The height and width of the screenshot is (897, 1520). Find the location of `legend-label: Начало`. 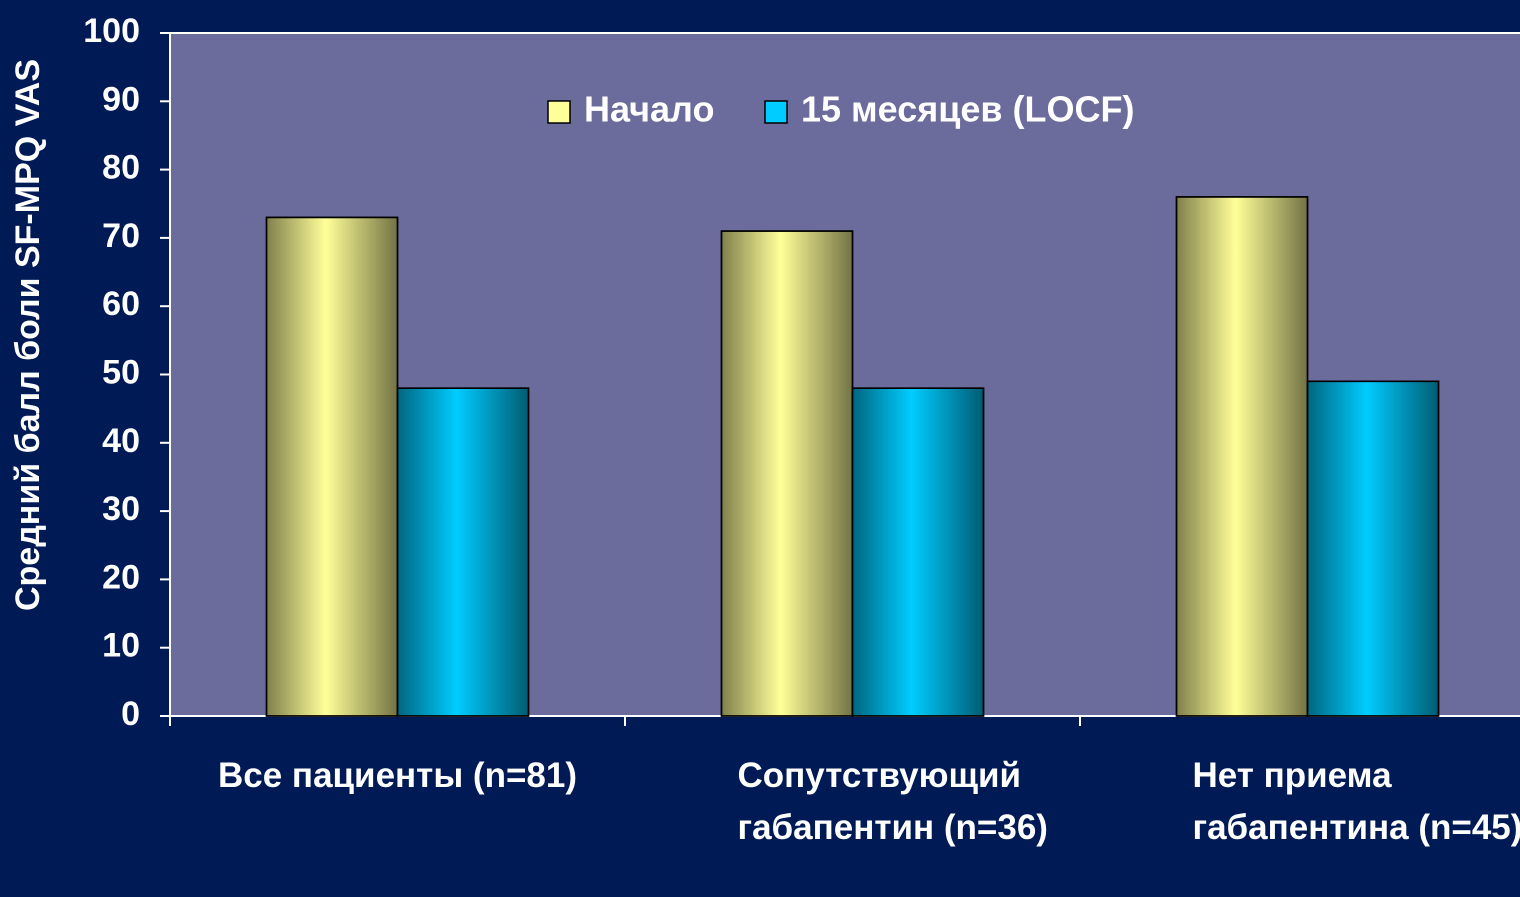

legend-label: Начало is located at coordinates (649, 109).